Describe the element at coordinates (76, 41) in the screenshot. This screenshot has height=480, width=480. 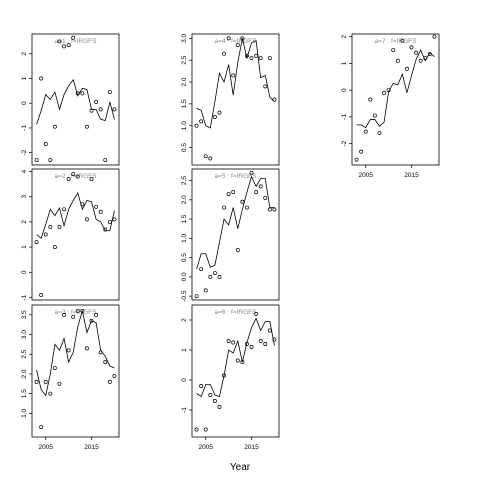
I see `panel-title: a=1 : f=IRGFS` at that location.